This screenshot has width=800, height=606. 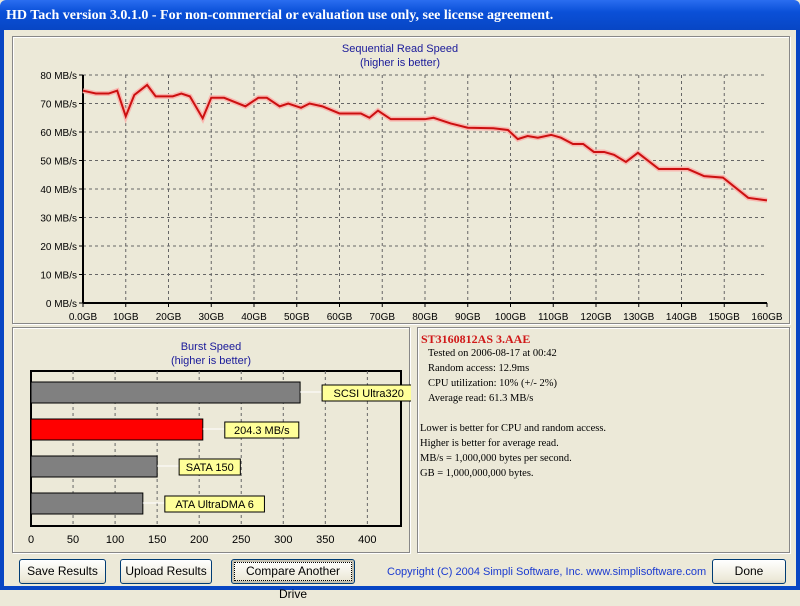 I want to click on x-tick-label: 150, so click(x=157, y=540).